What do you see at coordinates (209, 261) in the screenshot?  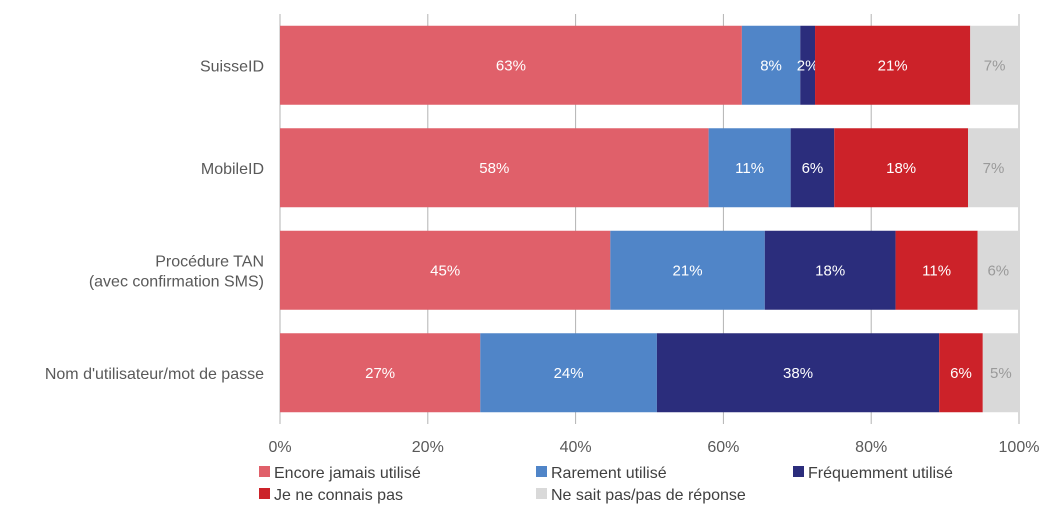 I see `category-label: Procédure TAN` at bounding box center [209, 261].